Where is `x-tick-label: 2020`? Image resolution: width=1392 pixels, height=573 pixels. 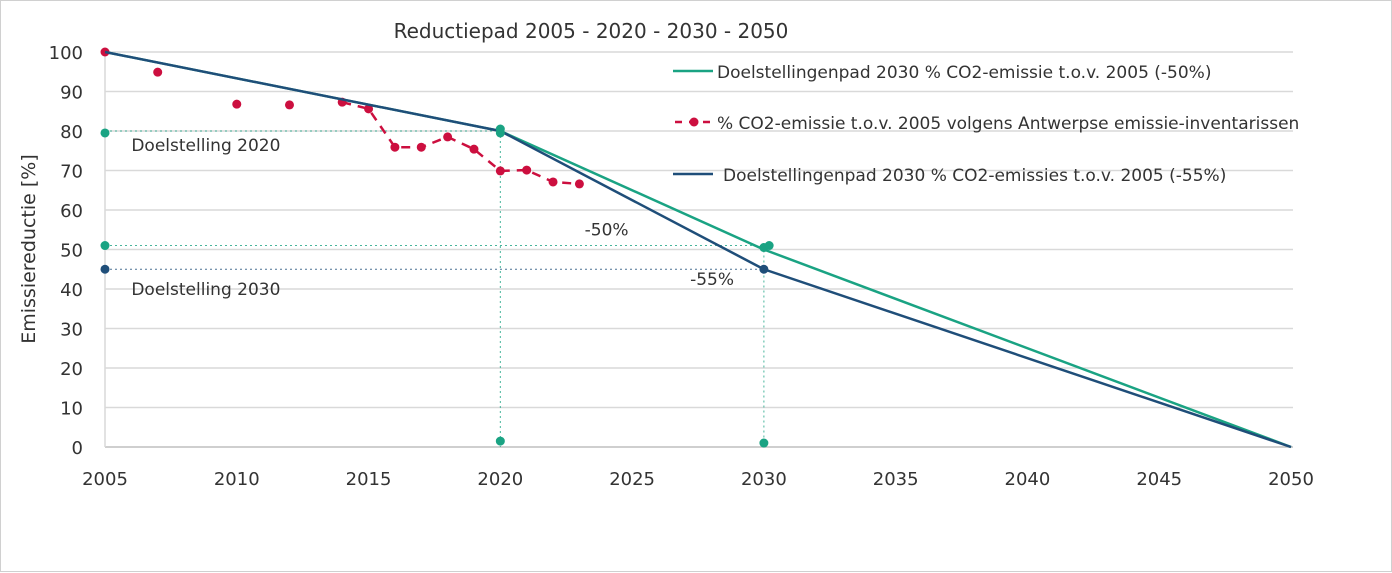
x-tick-label: 2020 is located at coordinates (500, 479).